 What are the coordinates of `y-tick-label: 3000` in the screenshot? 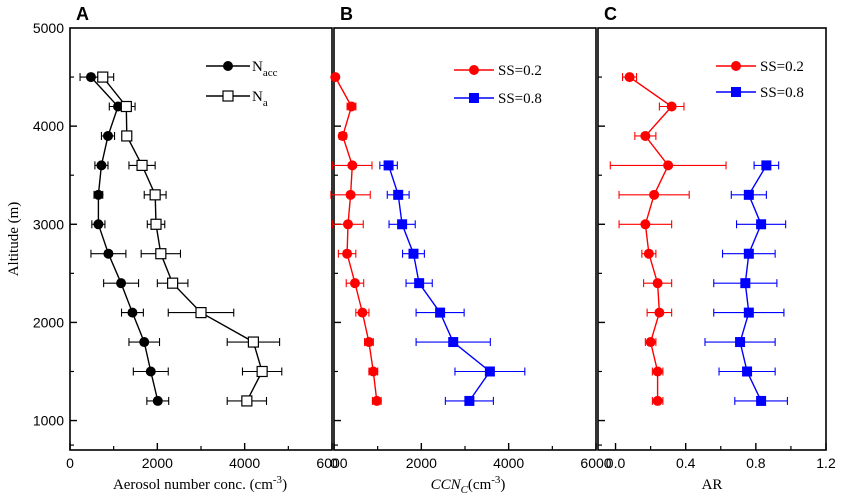 It's located at (48, 224).